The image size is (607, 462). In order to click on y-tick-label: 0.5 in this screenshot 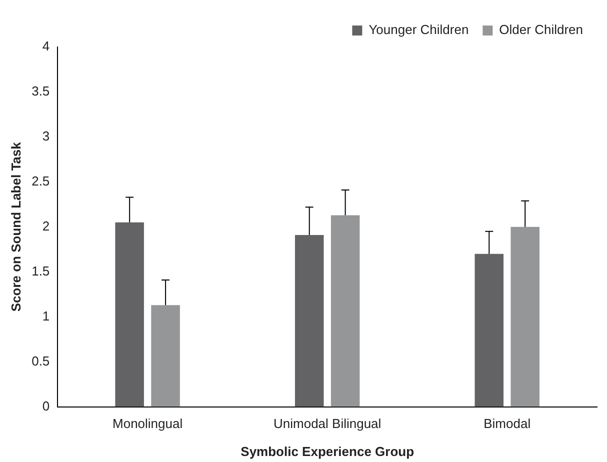, I will do `click(41, 360)`.